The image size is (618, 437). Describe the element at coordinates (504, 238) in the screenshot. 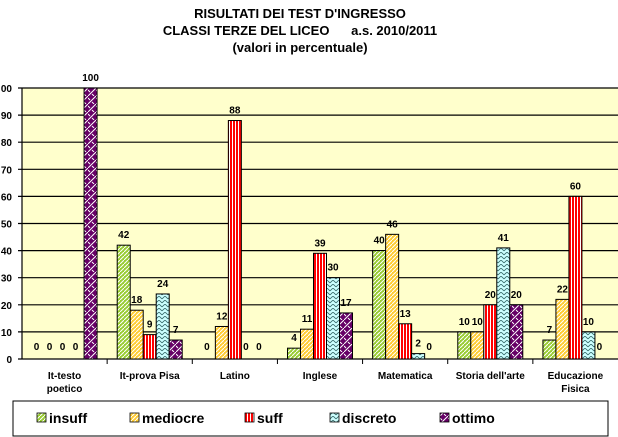

I see `data-label: 41` at that location.